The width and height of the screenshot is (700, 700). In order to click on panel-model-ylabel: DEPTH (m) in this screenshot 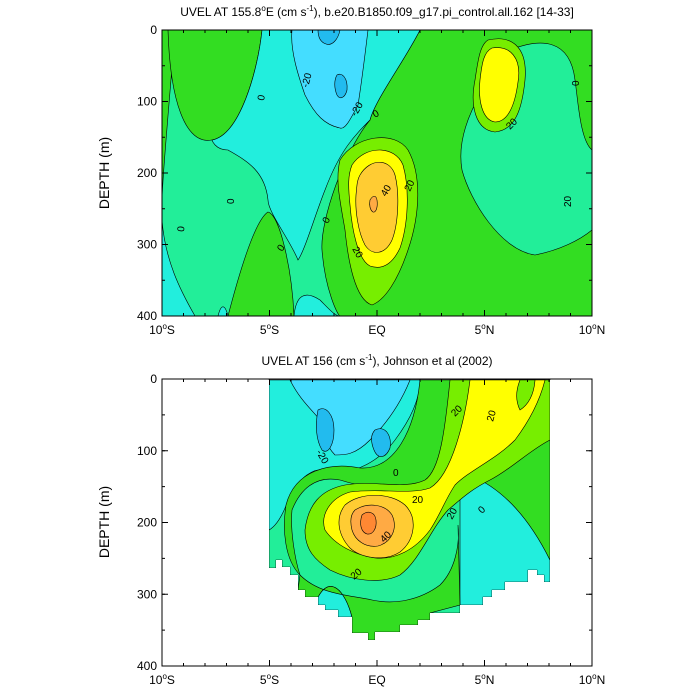, I will do `click(104, 173)`.